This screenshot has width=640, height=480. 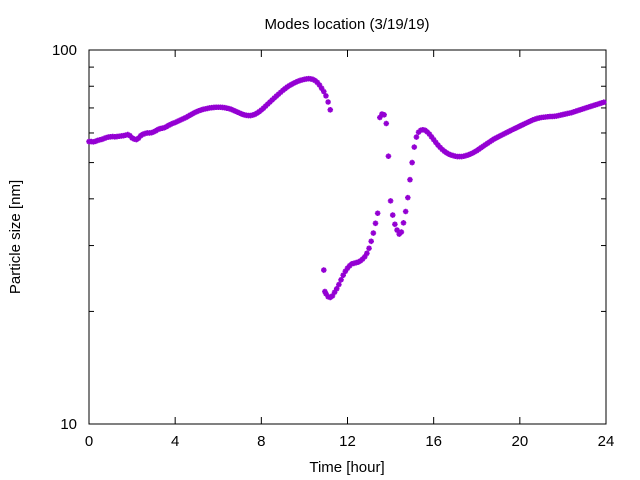 What do you see at coordinates (64, 50) in the screenshot?
I see `y-tick-label: 100` at bounding box center [64, 50].